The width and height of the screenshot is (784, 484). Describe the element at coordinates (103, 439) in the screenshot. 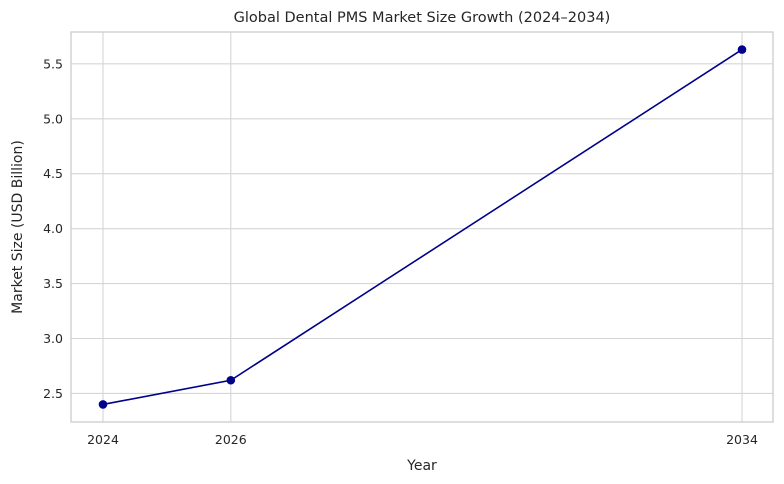

I see `x-tick-label: 2024` at that location.